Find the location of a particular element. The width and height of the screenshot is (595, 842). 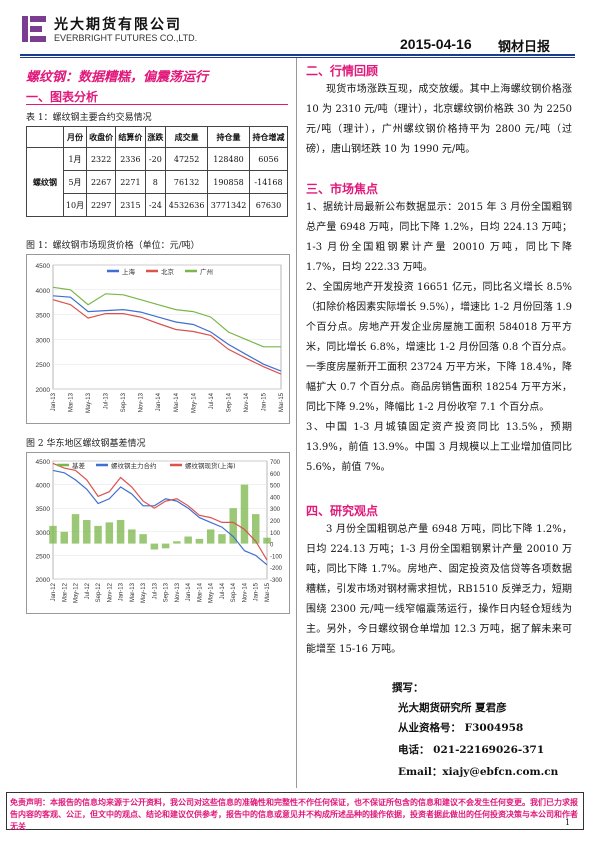

legend-label: 上海 is located at coordinates (129, 271).